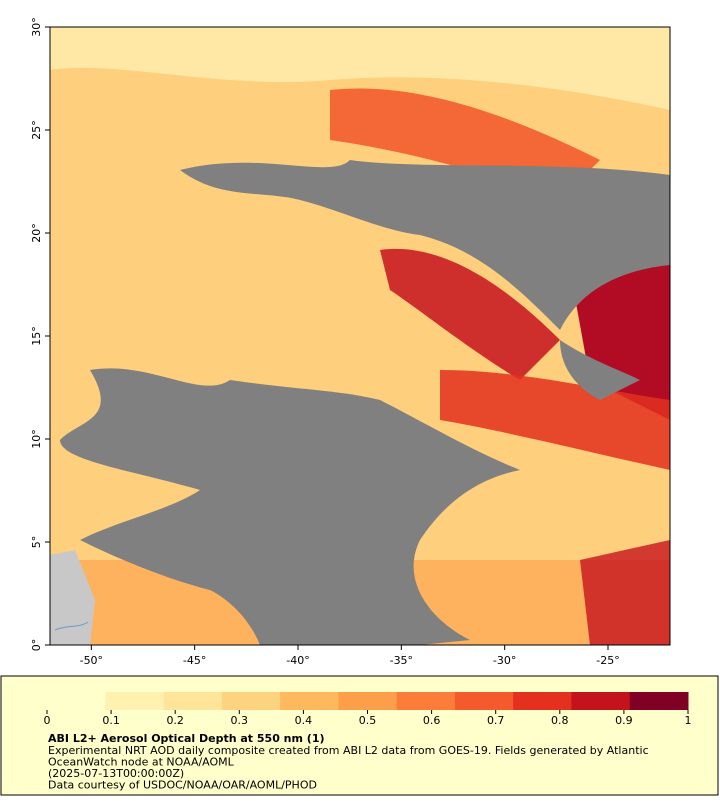 The height and width of the screenshot is (804, 720). Describe the element at coordinates (607, 660) in the screenshot. I see `x-tick-label: -25°` at that location.